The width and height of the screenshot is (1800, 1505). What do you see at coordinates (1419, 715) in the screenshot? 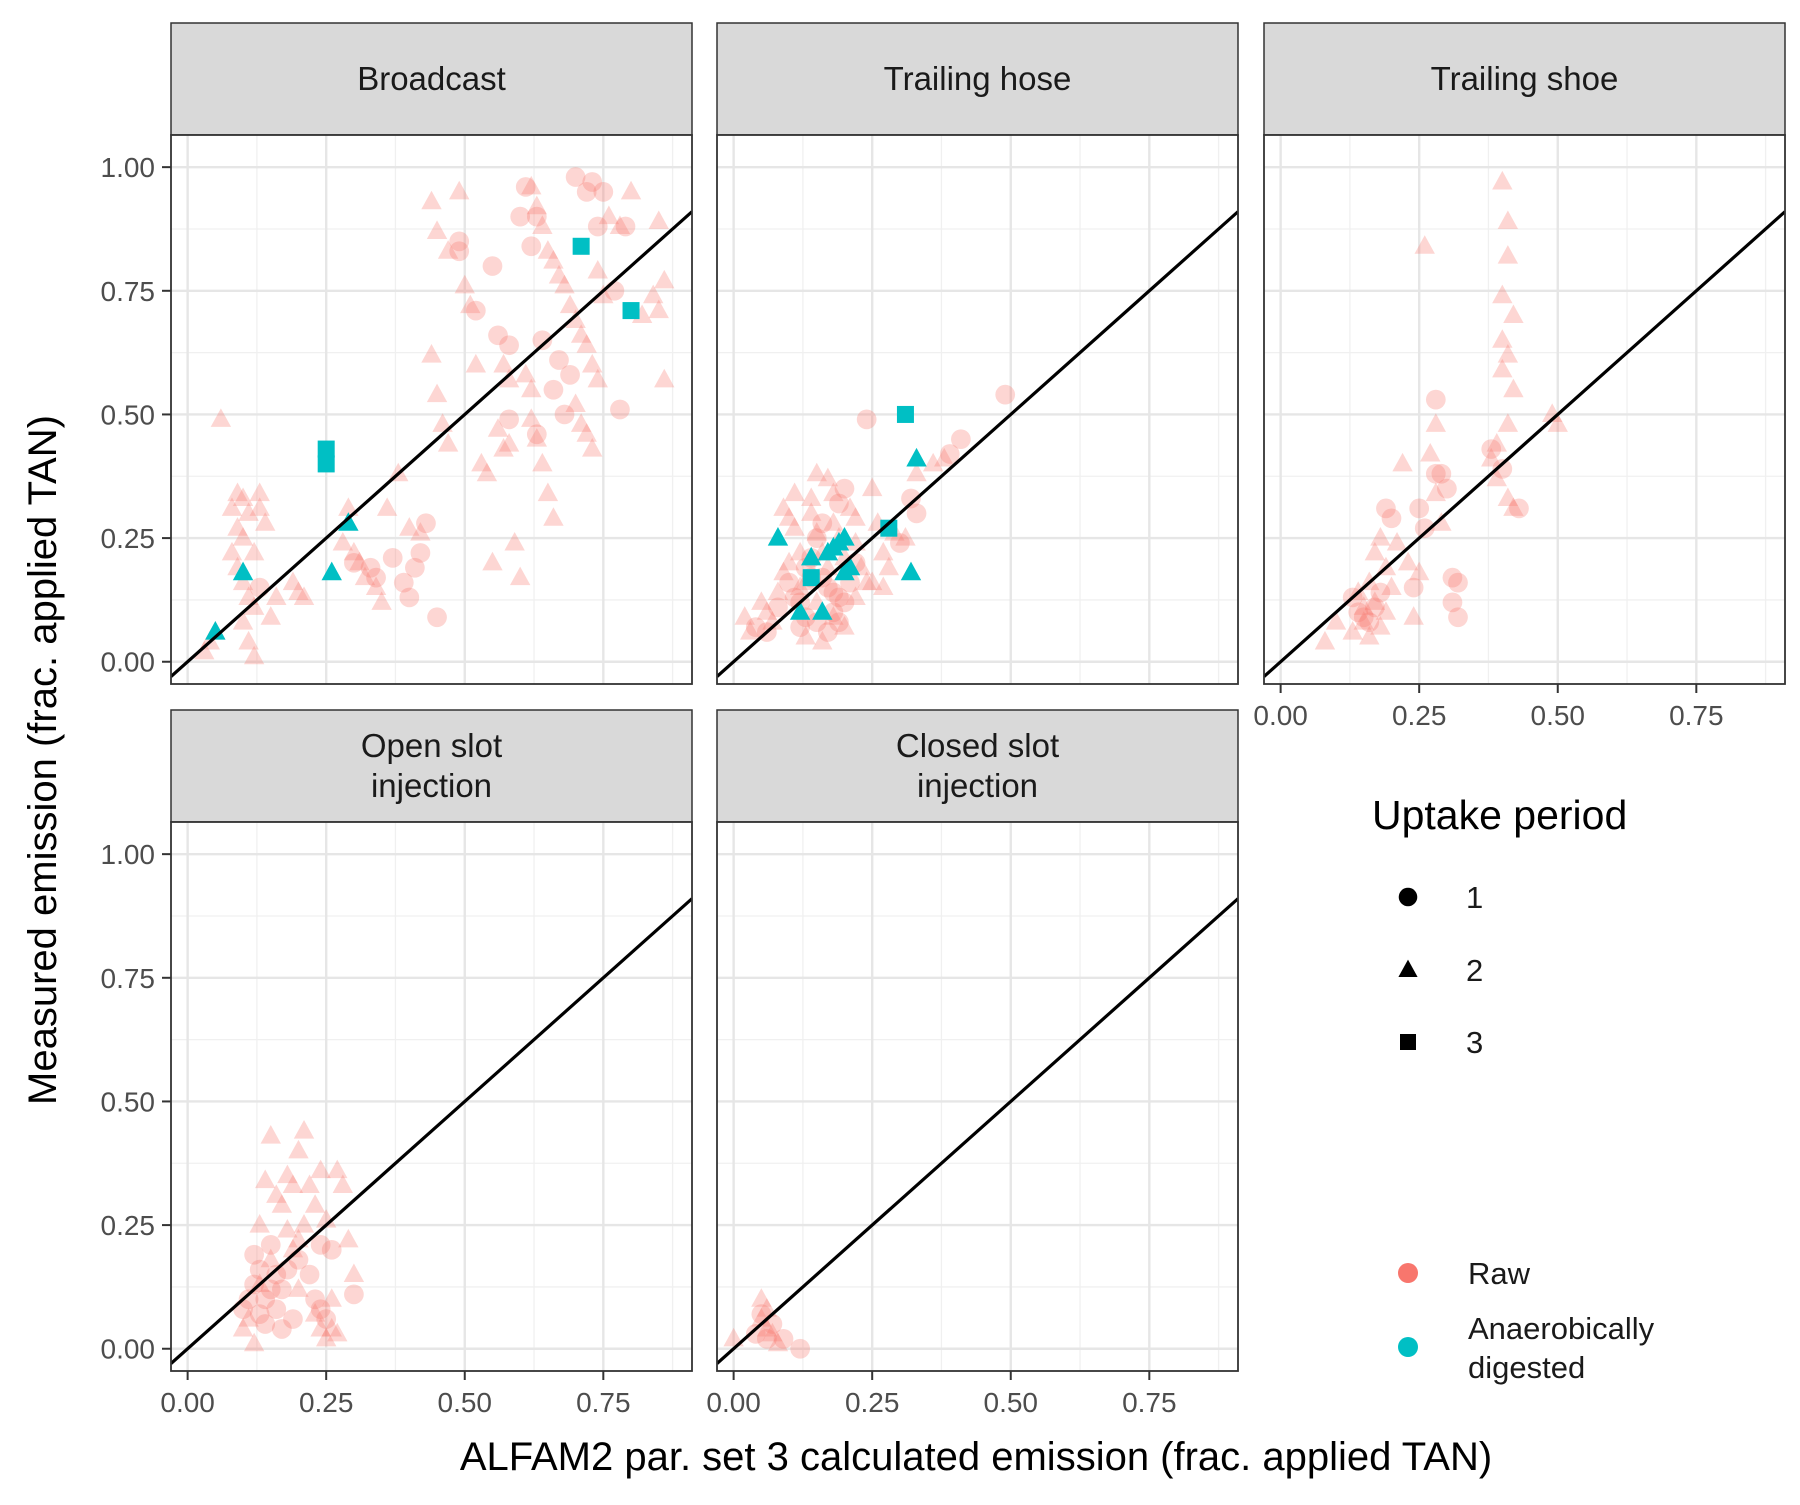
I see `x-tick-label: 0.25` at bounding box center [1419, 715].